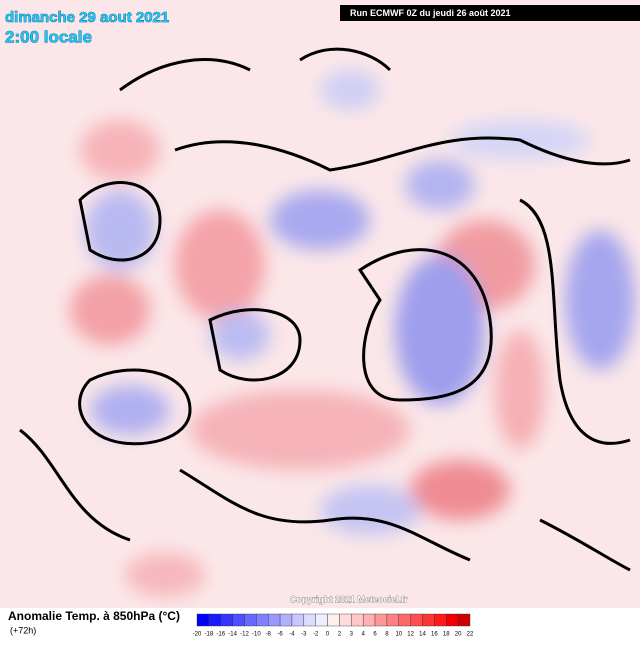  Describe the element at coordinates (375, 635) in the screenshot. I see `colorbar-tick-label: 6` at that location.